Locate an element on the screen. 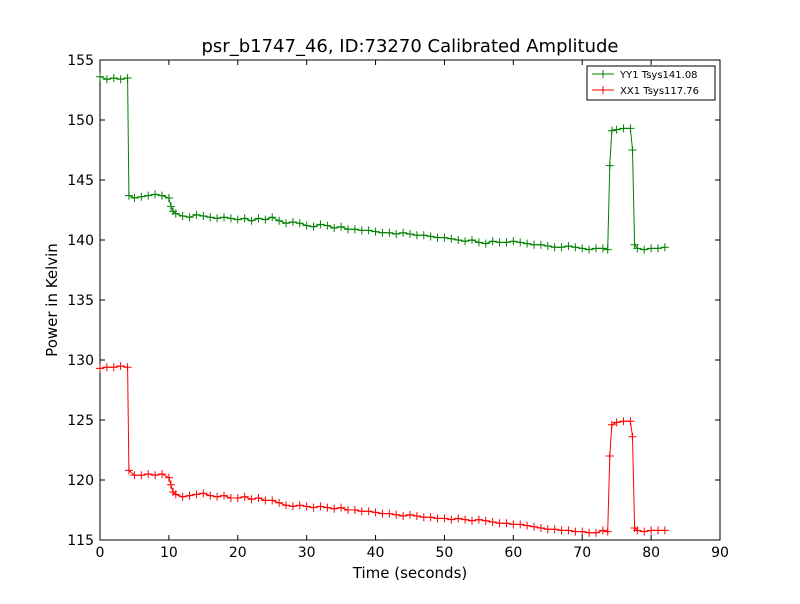  legend-label-xx1: XX1 Tsys117.76 is located at coordinates (659, 91).